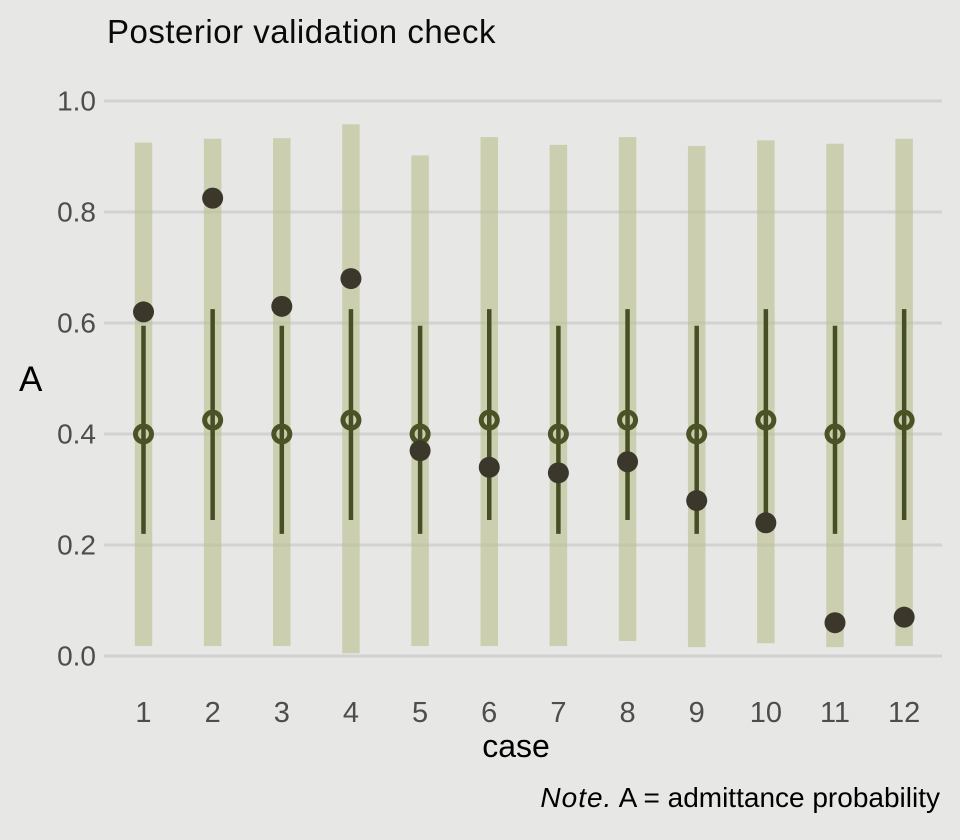 The image size is (960, 840). I want to click on x-tick-label: 3, so click(282, 713).